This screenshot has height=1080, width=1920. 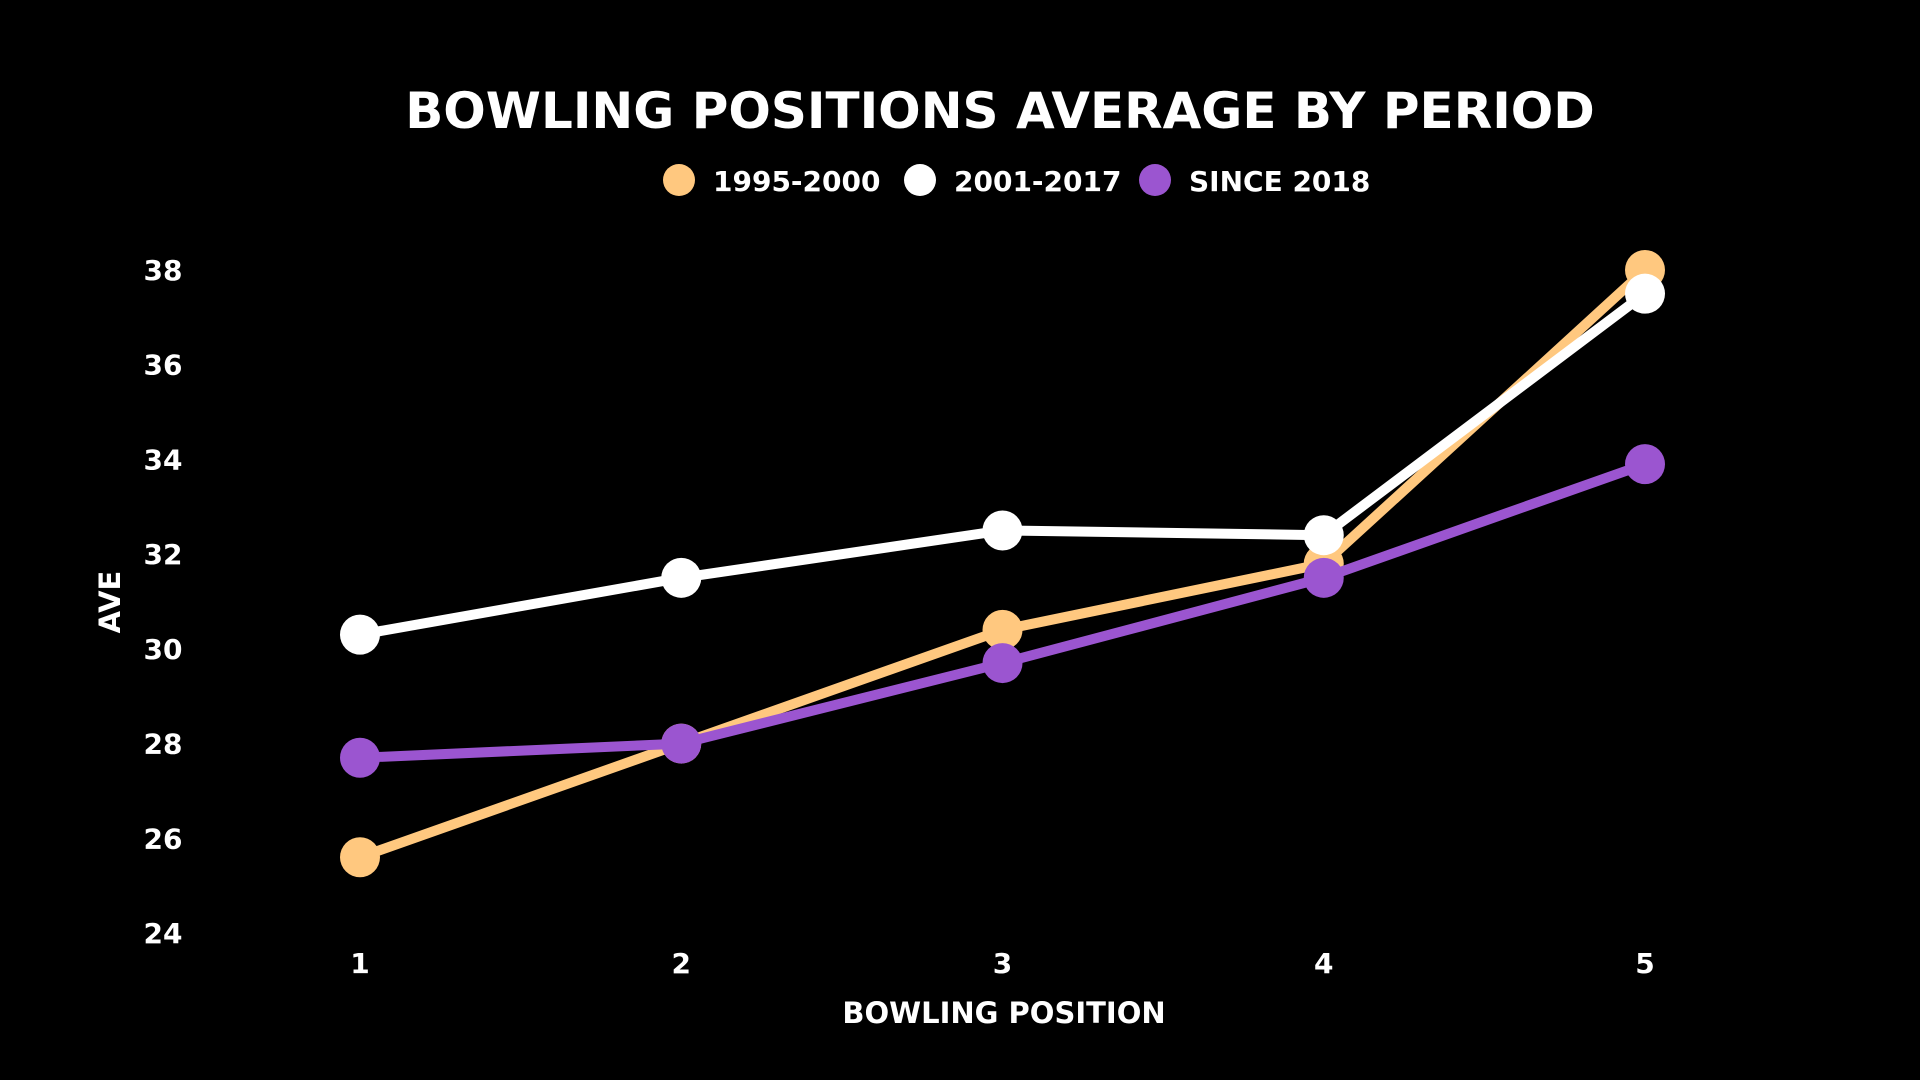 I want to click on x-tick-label: 4, so click(x=1323, y=963).